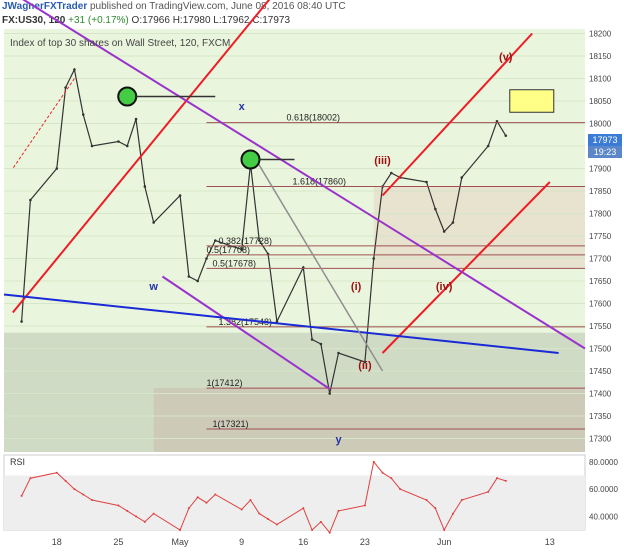  What do you see at coordinates (600, 304) in the screenshot?
I see `y-tick-label-12: 17600` at bounding box center [600, 304].